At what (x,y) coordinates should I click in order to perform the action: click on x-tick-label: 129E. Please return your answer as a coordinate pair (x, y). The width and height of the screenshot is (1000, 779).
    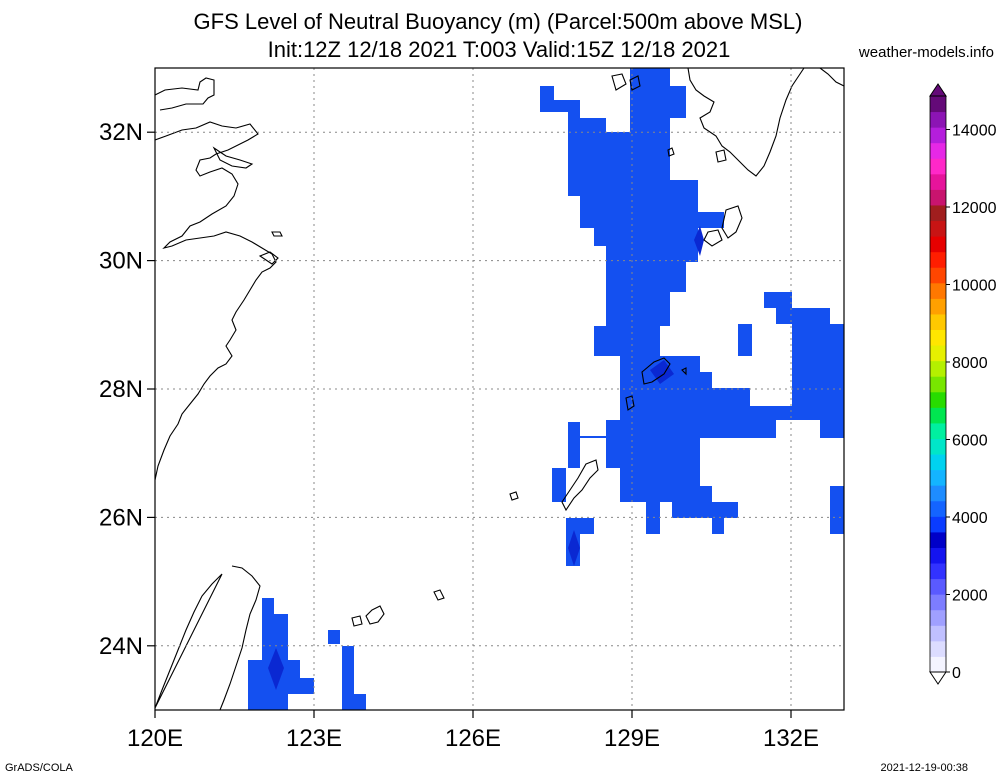
    Looking at the image, I should click on (632, 738).